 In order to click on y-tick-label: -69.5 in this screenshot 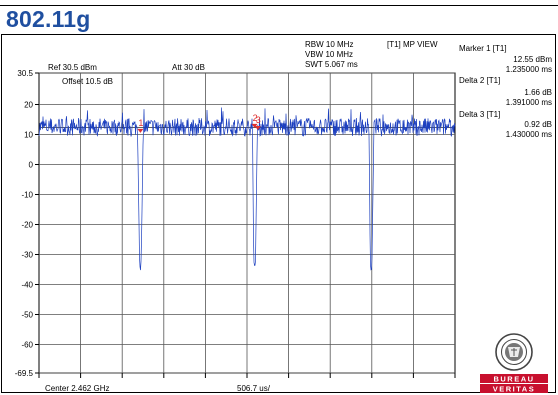, I will do `click(24, 373)`.